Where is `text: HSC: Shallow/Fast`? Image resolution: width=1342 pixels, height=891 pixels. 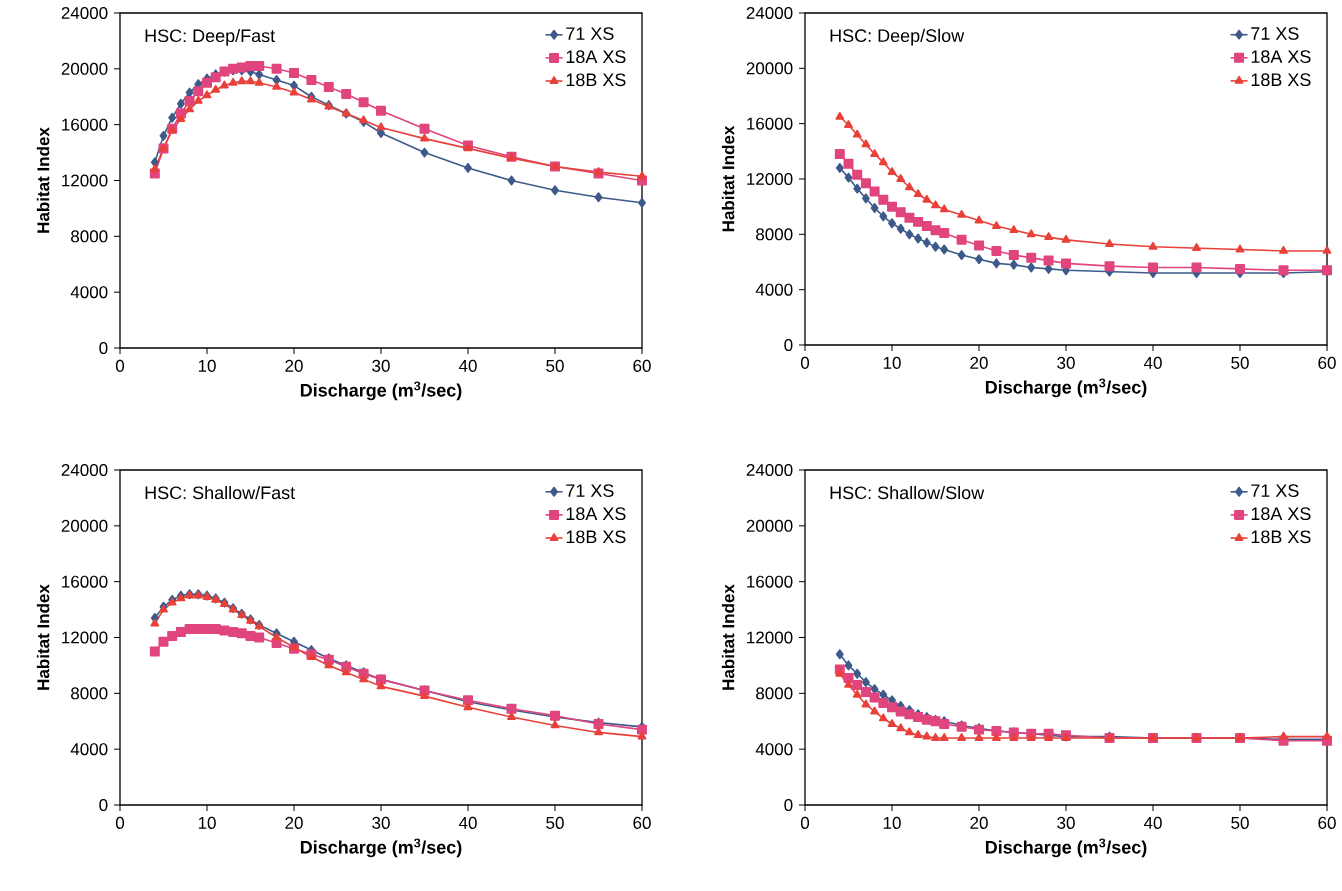
text: HSC: Shallow/Fast is located at coordinates (220, 492).